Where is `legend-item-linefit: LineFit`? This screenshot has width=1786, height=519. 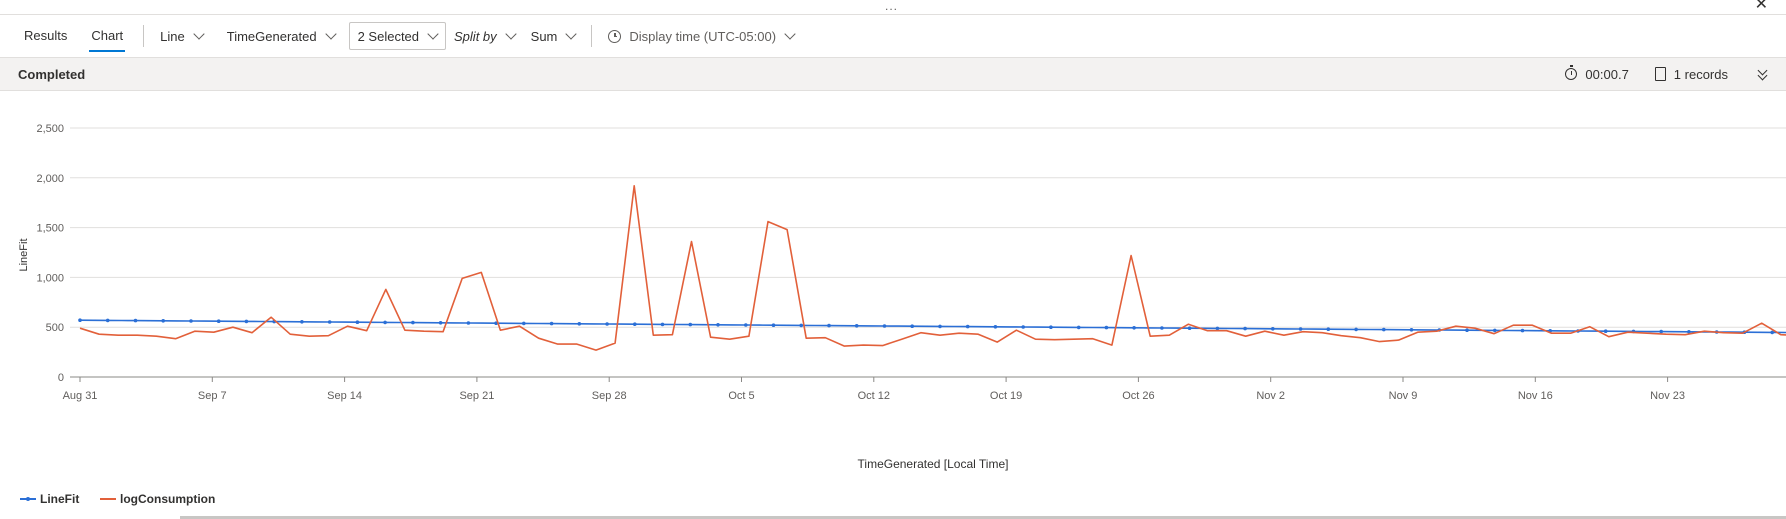 legend-item-linefit: LineFit is located at coordinates (49, 499).